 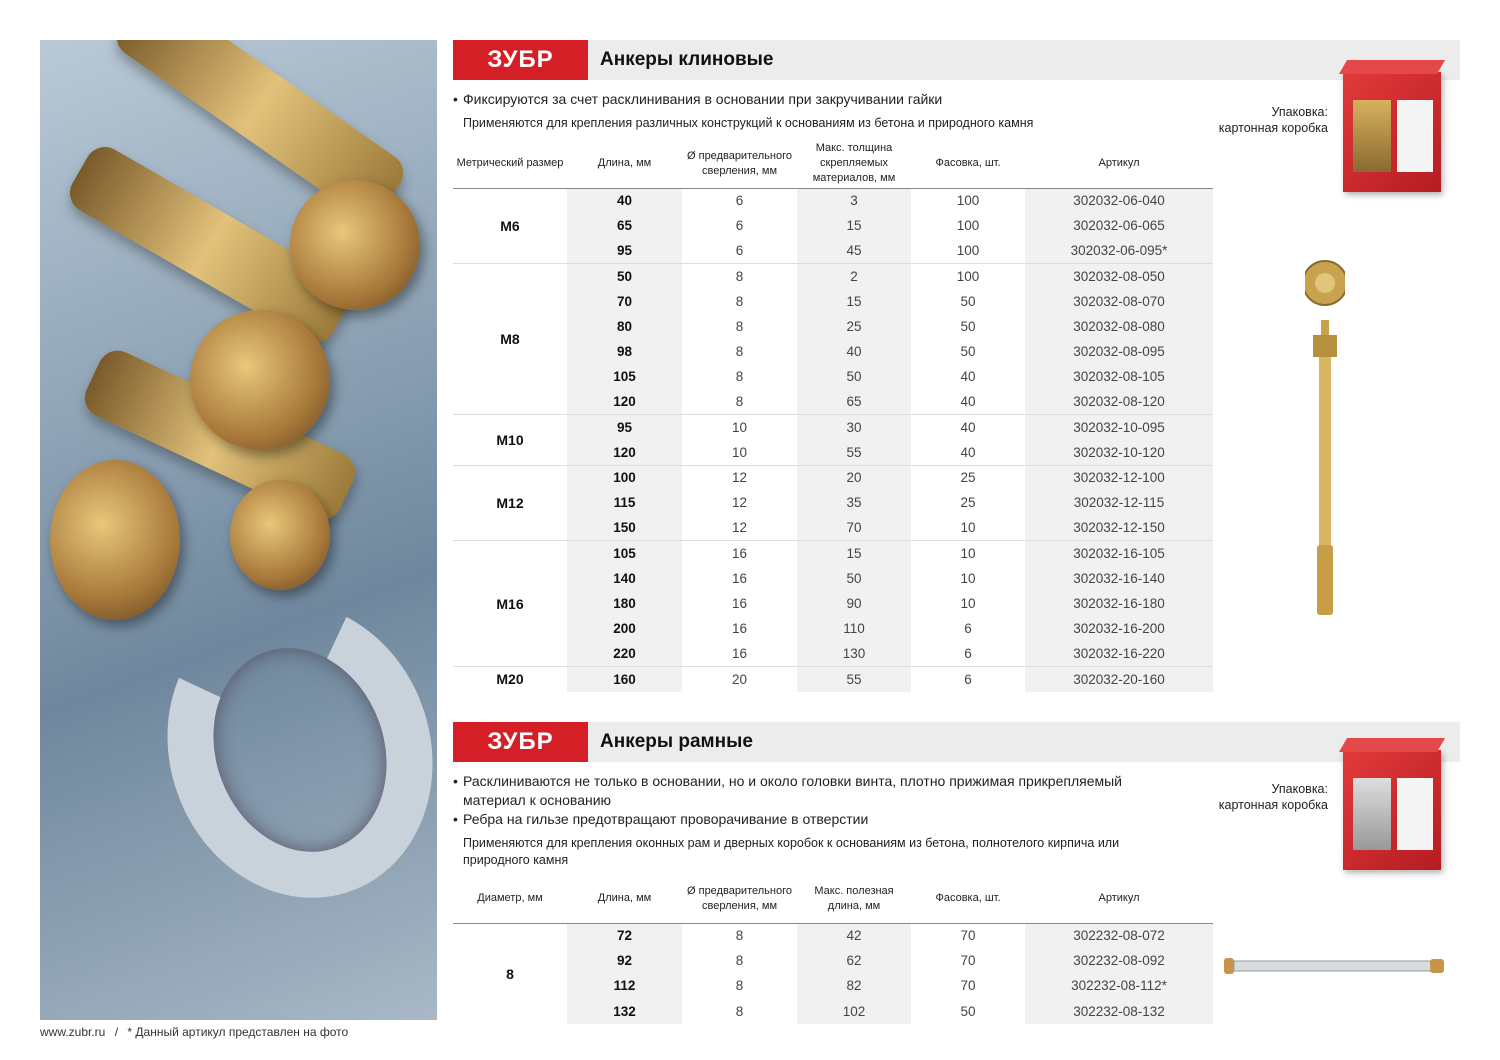 I want to click on length-cell: 72, so click(x=624, y=936).